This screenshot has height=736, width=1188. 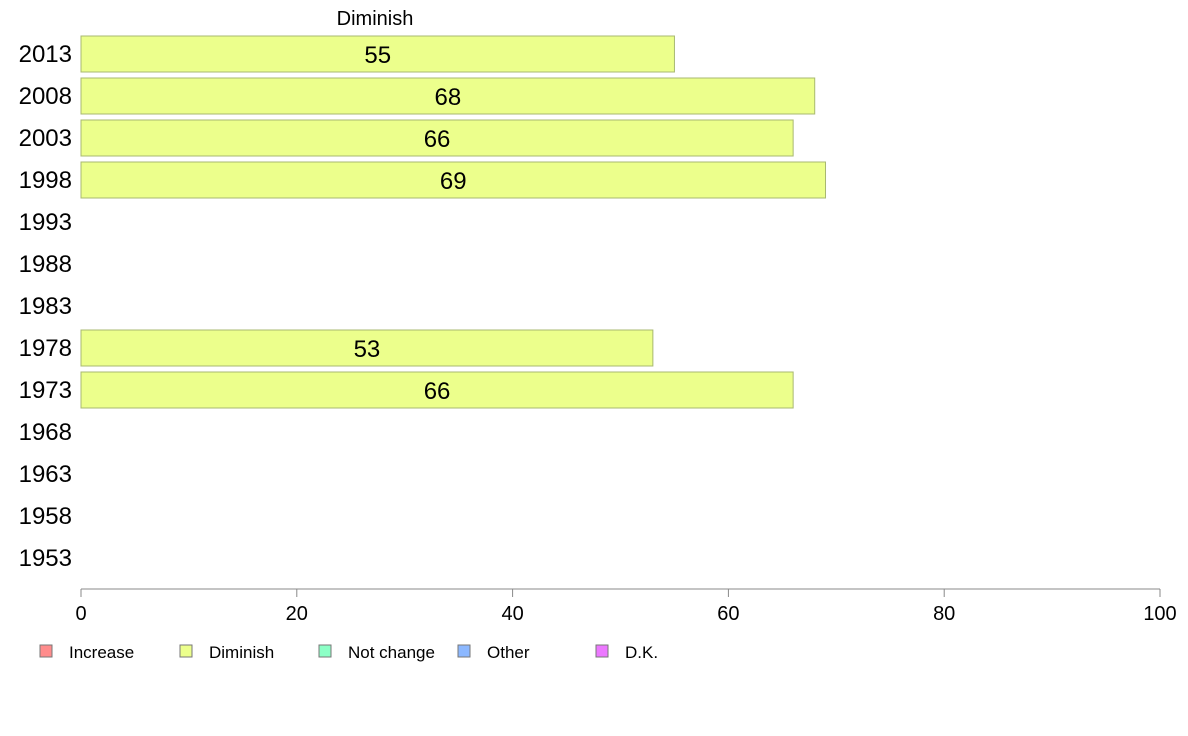 I want to click on bar-1998, so click(x=453, y=180).